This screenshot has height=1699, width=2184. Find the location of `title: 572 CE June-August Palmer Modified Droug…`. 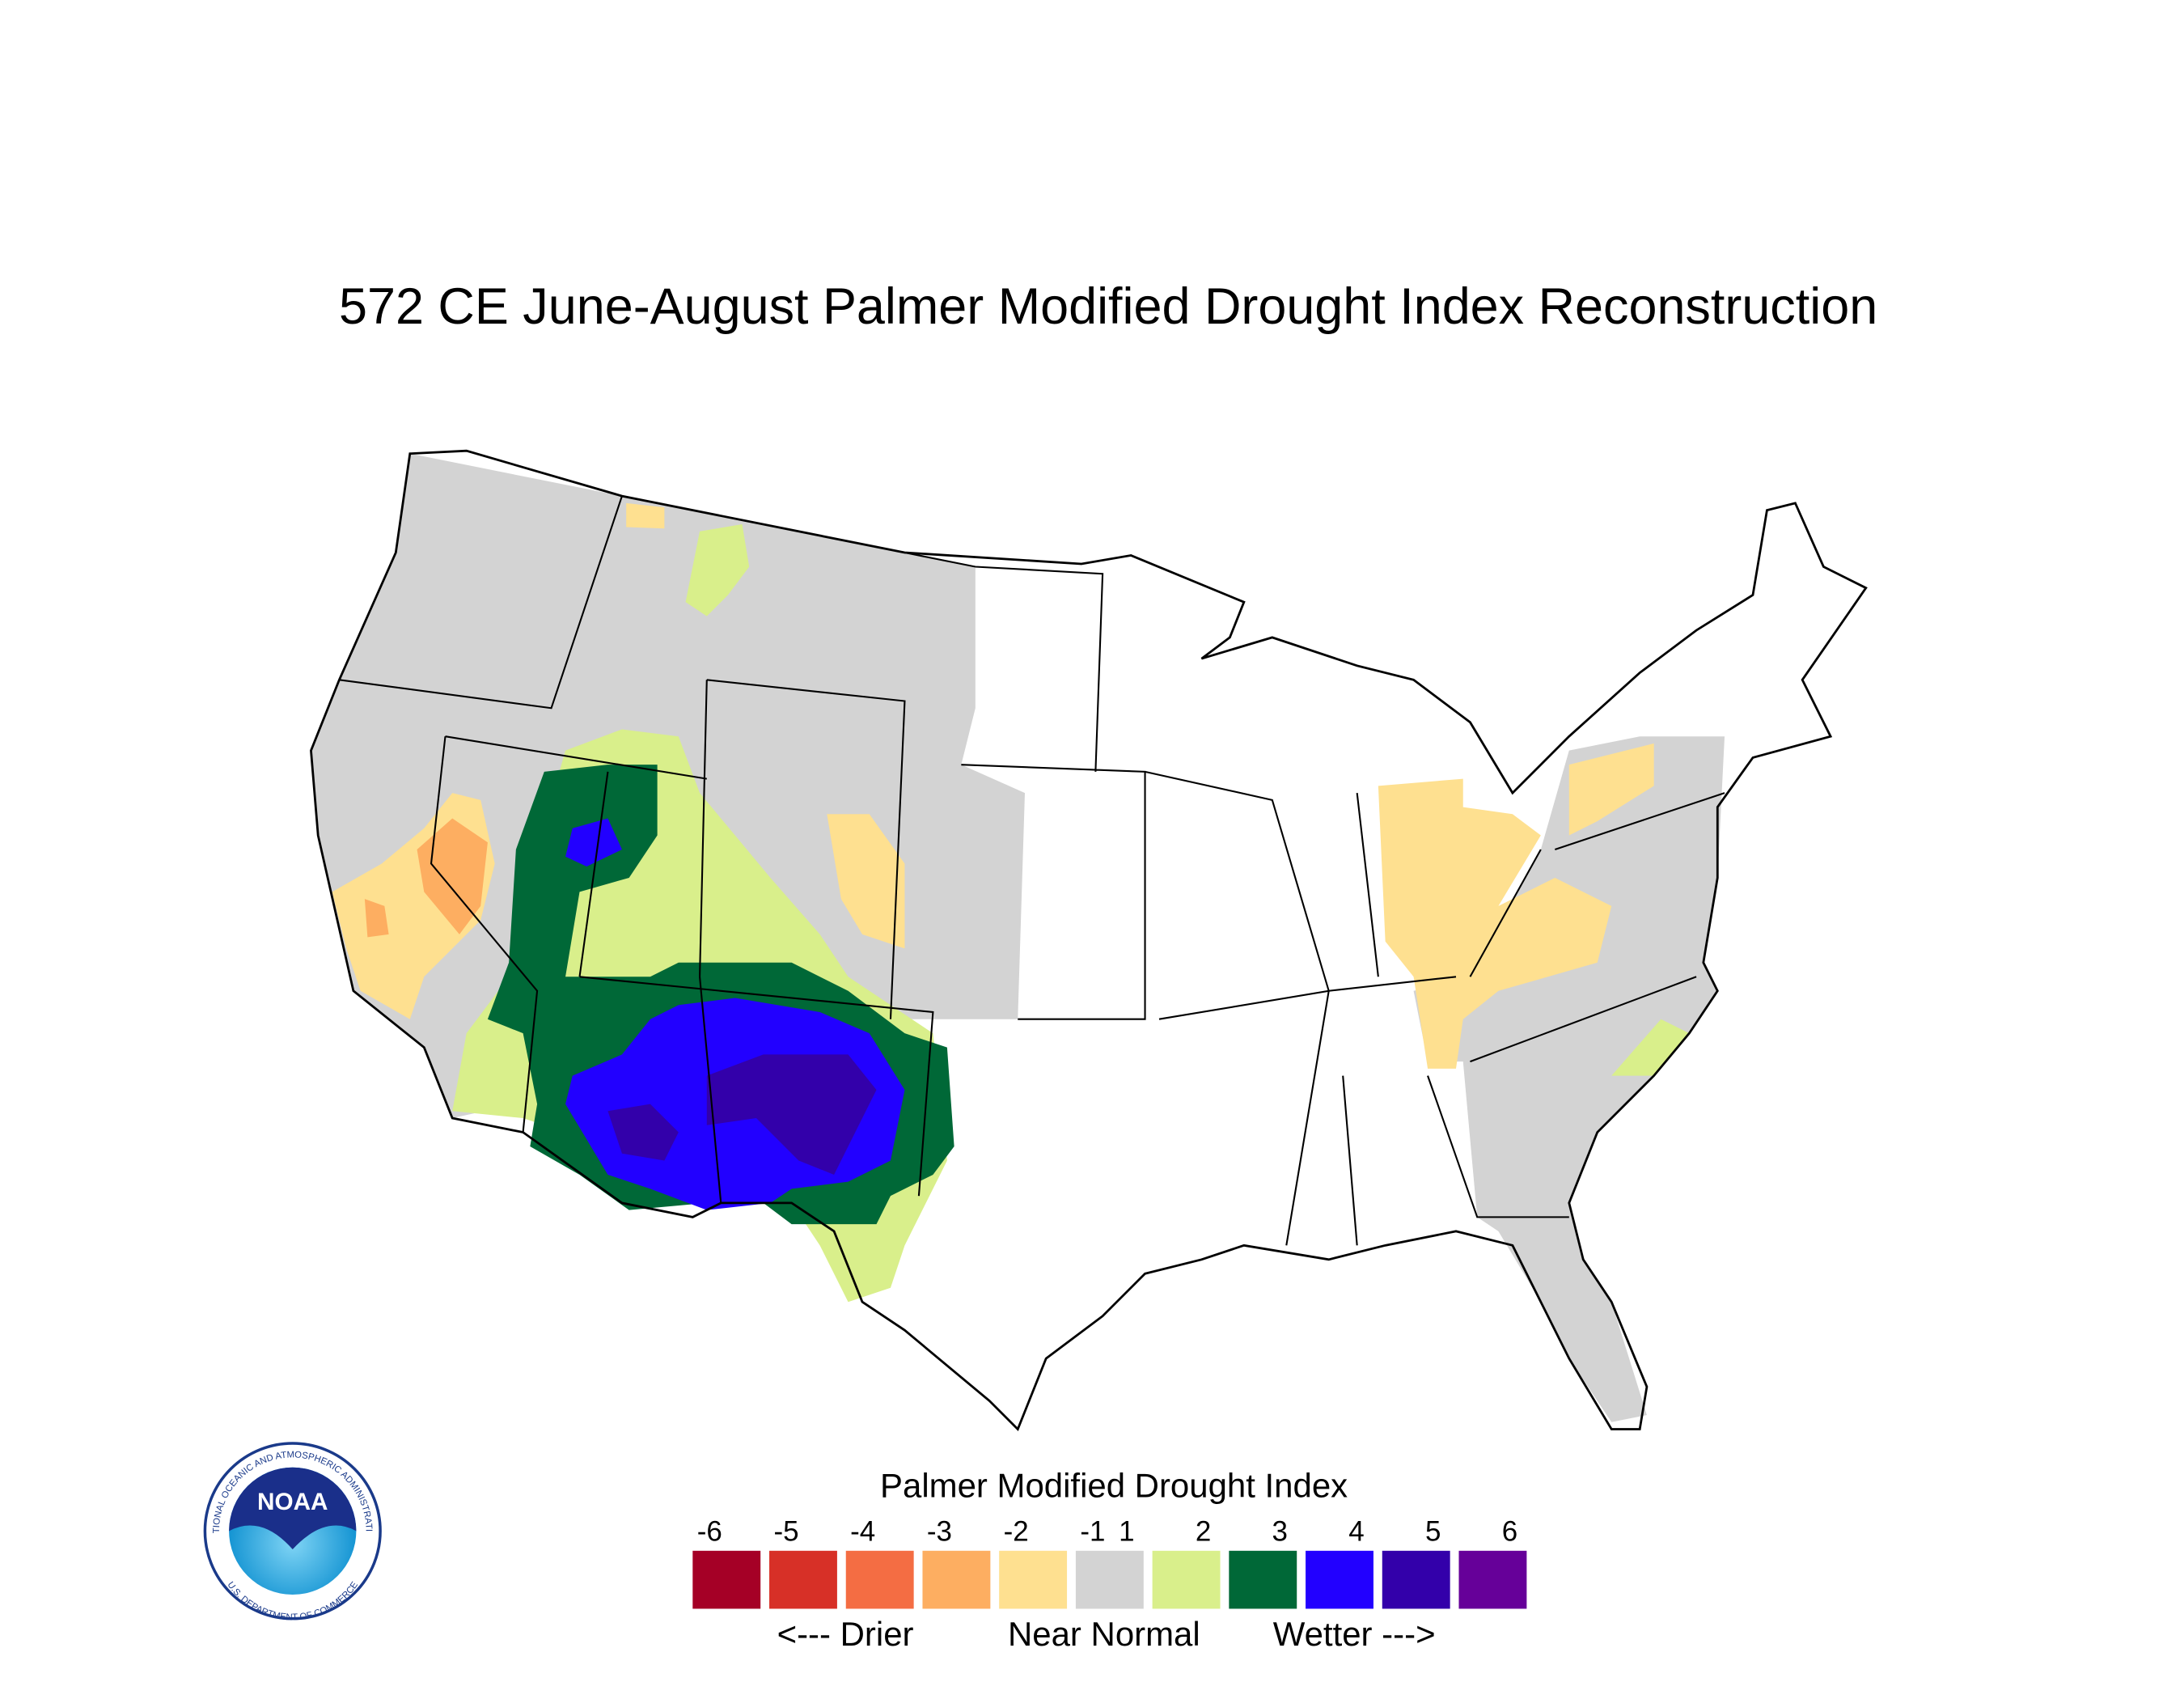

title: 572 CE June-August Palmer Modified Droug… is located at coordinates (1108, 306).